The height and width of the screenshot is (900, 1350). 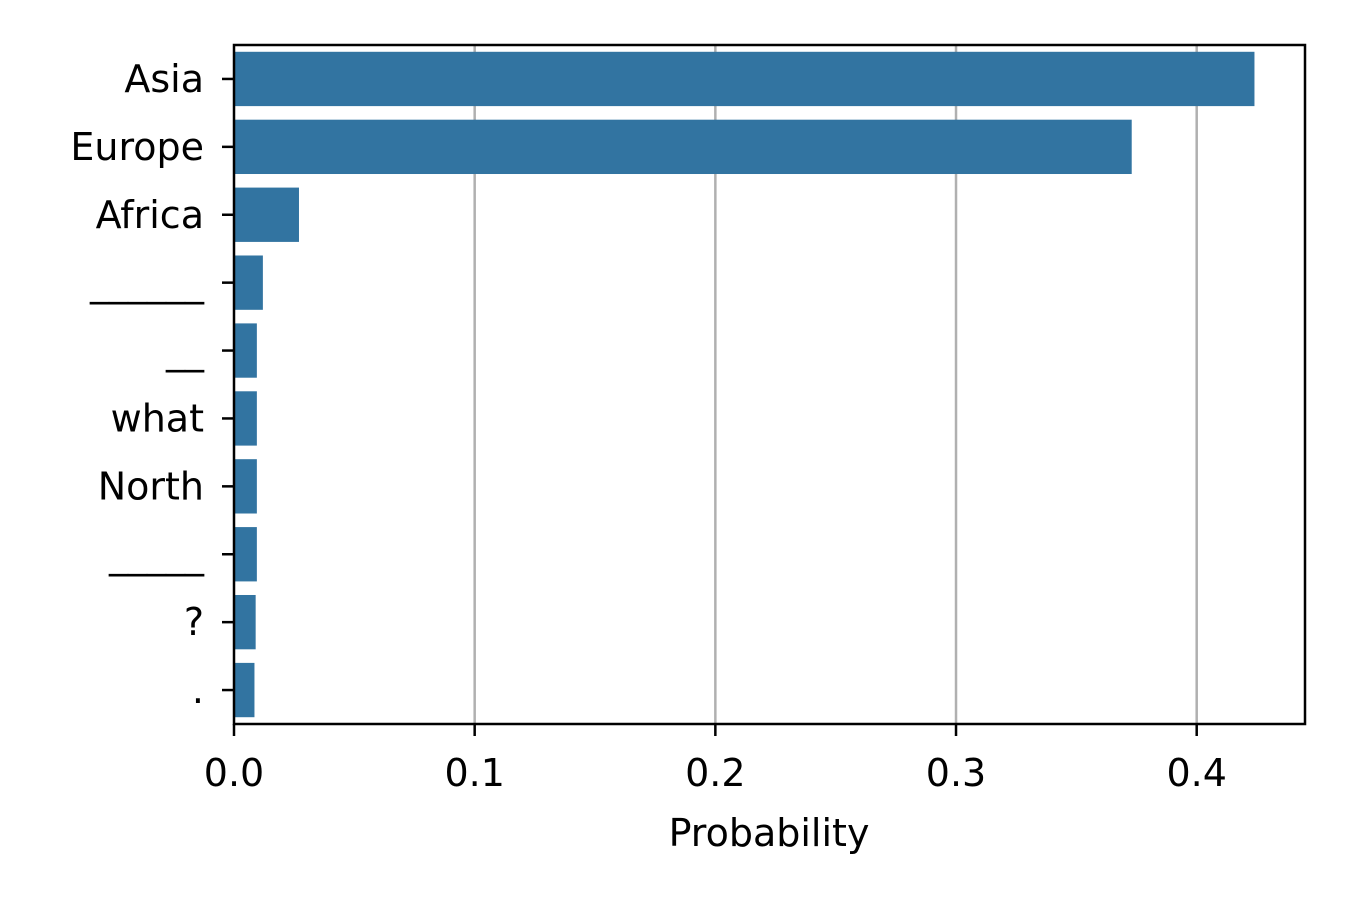 I want to click on y-tick-label: __, so click(x=185, y=351).